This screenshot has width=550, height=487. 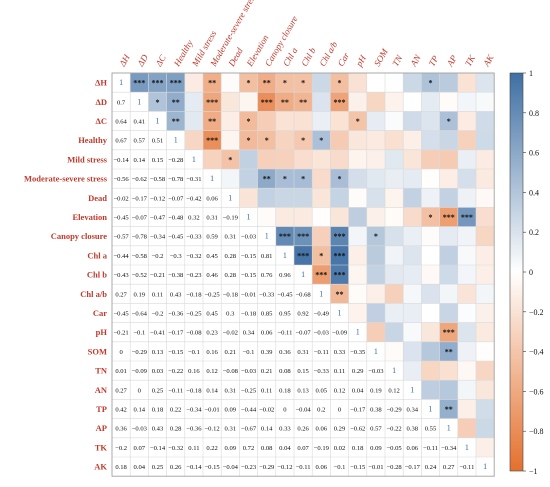 I want to click on correlation-value: −0.19, so click(x=231, y=218).